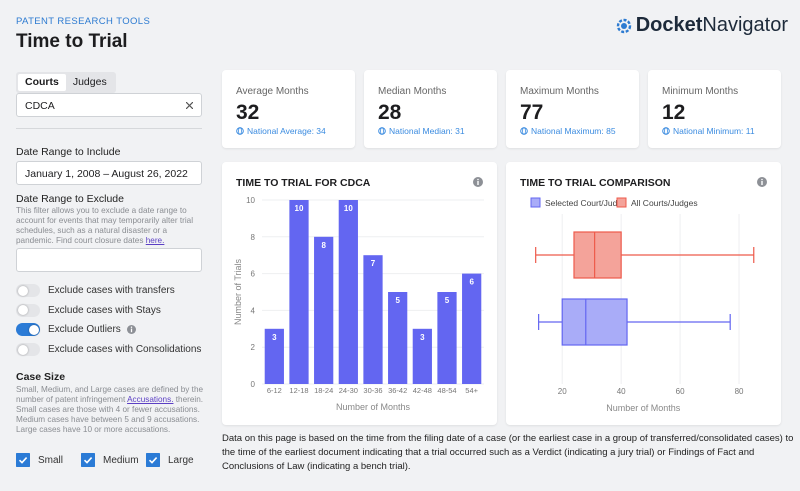  What do you see at coordinates (303, 183) in the screenshot?
I see `chart-title: TIME TO TRIAL FOR CDCA` at bounding box center [303, 183].